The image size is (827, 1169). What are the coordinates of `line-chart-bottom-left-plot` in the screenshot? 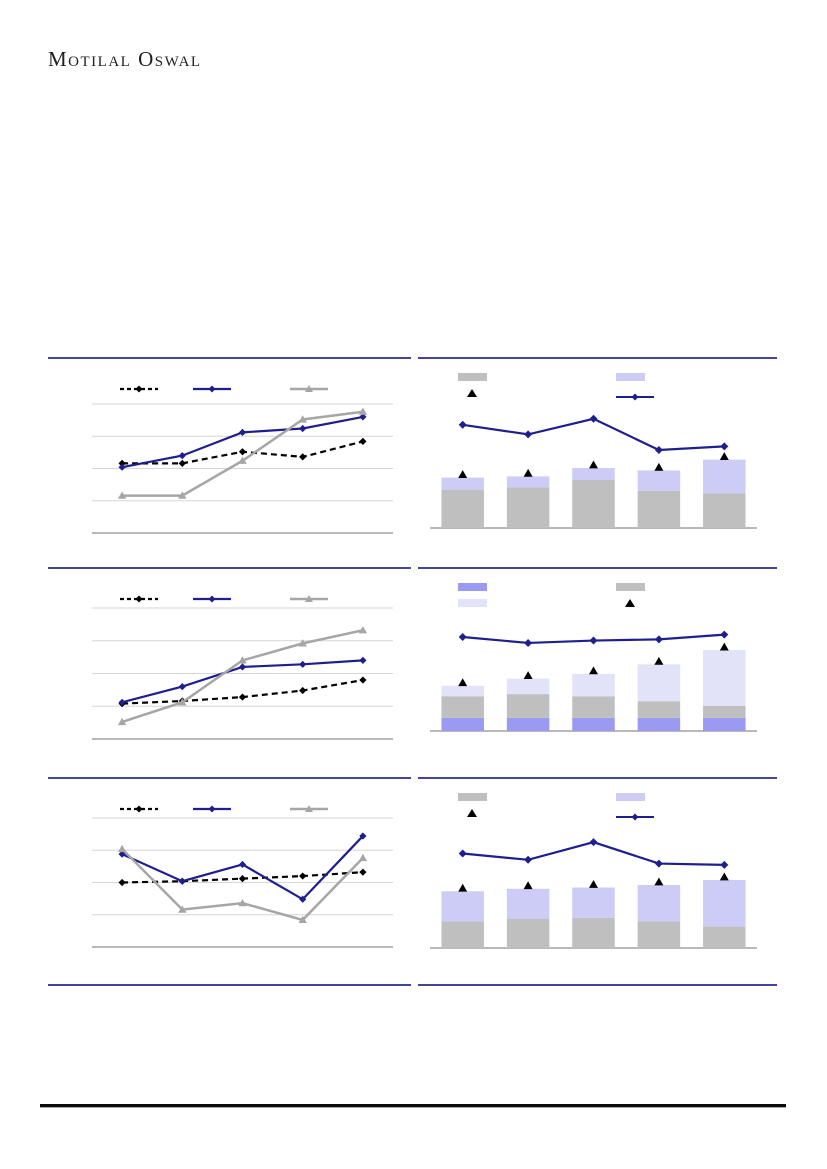 It's located at (242, 882).